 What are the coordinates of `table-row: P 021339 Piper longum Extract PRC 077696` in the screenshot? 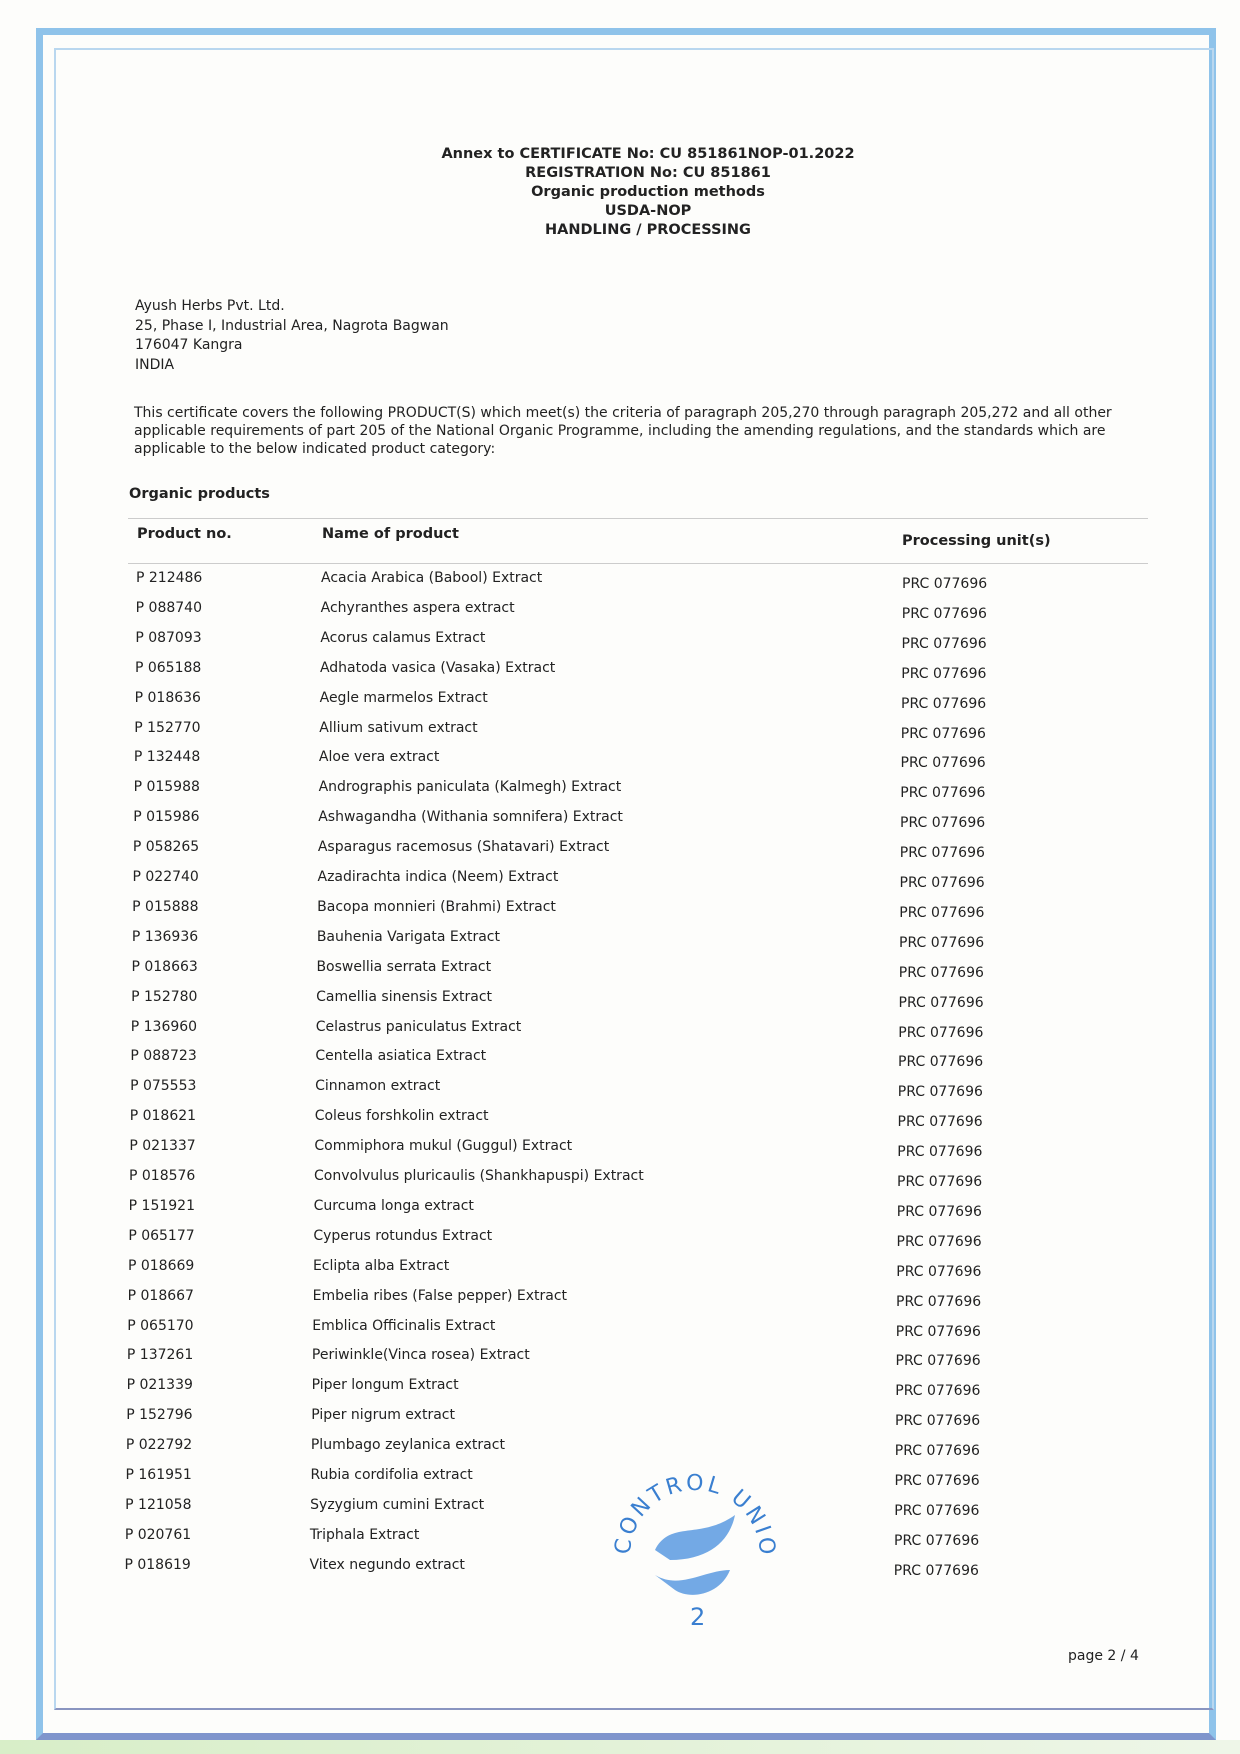 It's located at (620, 1392).